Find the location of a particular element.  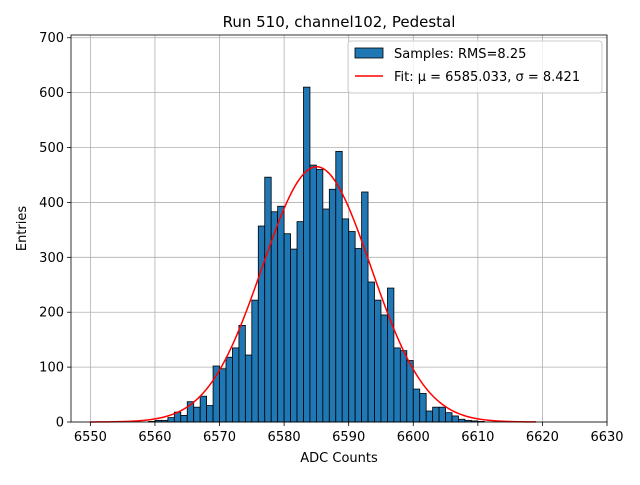

chart-title: Run 510, channel102, Pedestal is located at coordinates (339, 22).